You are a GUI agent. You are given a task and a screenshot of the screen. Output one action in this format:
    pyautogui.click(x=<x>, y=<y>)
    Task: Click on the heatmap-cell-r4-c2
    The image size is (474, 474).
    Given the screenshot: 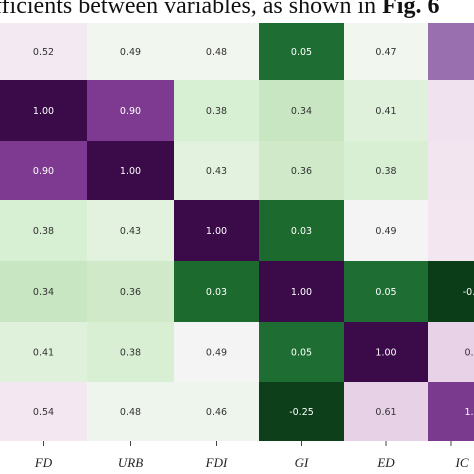 What is the action you would take?
    pyautogui.click(x=216, y=291)
    